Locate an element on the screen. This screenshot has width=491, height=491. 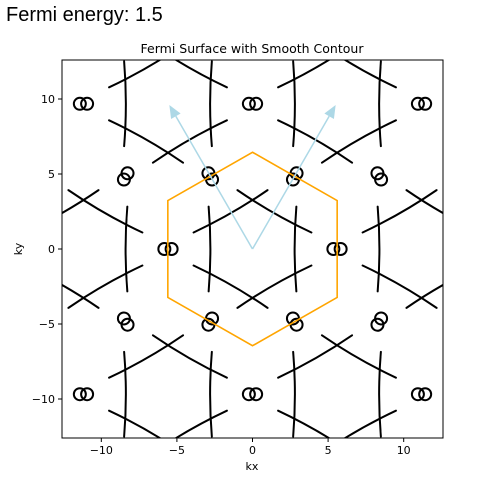
y-tick-label: 0 is located at coordinates (51, 249).